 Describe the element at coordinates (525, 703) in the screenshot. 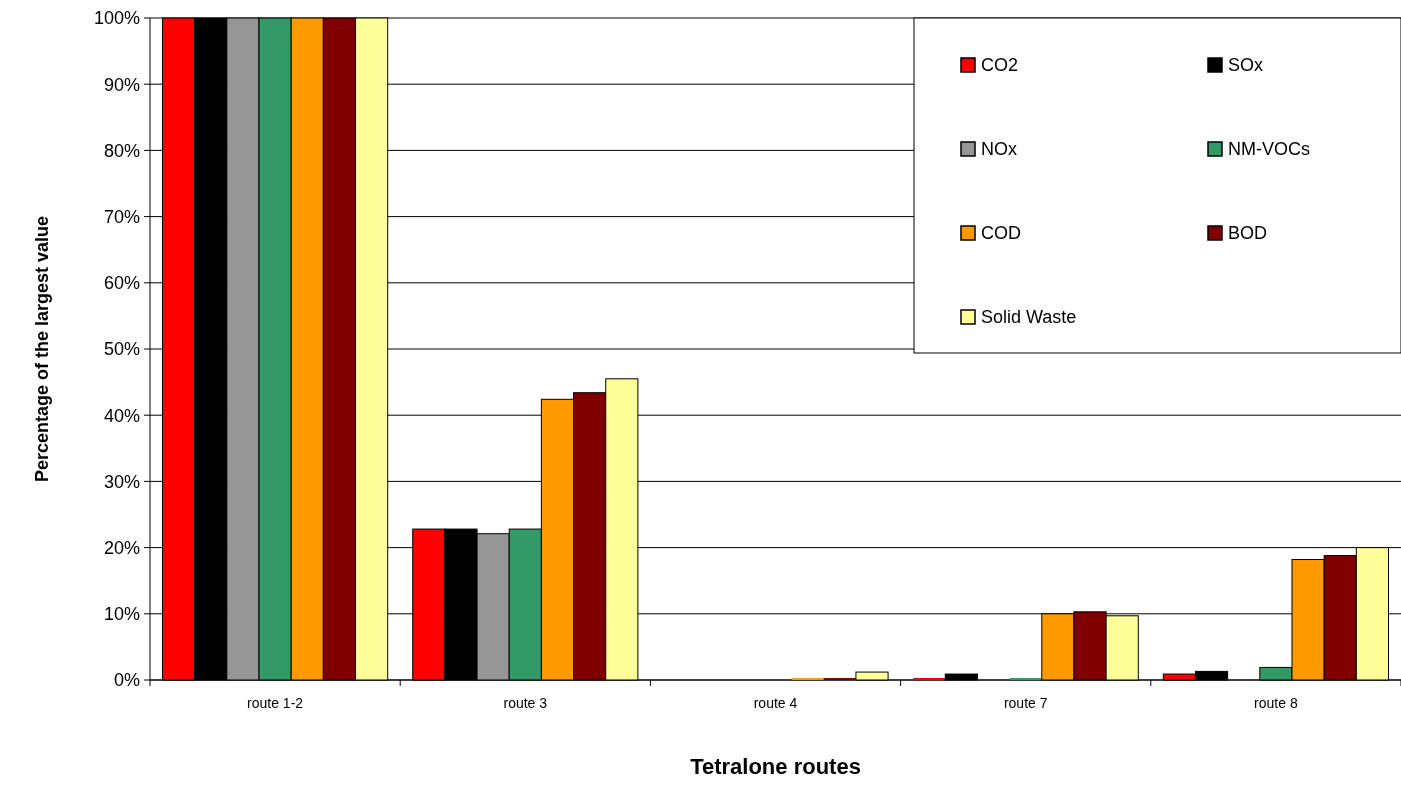

I see `x-tick-label: route 3` at that location.